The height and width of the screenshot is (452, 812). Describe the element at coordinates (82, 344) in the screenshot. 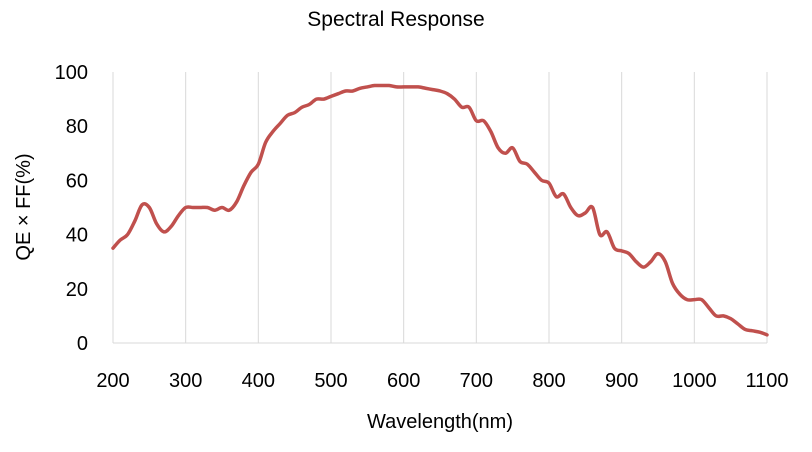

I see `y-tick-label-0: 0` at that location.